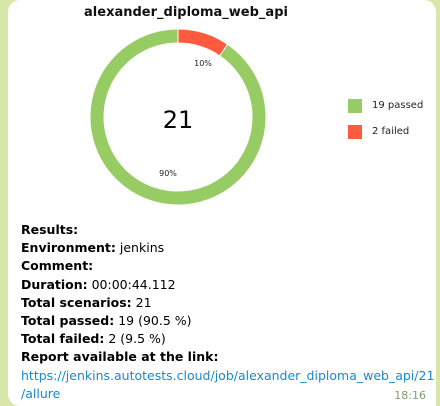 The height and width of the screenshot is (406, 440). I want to click on legend-label: 2 failed, so click(390, 131).